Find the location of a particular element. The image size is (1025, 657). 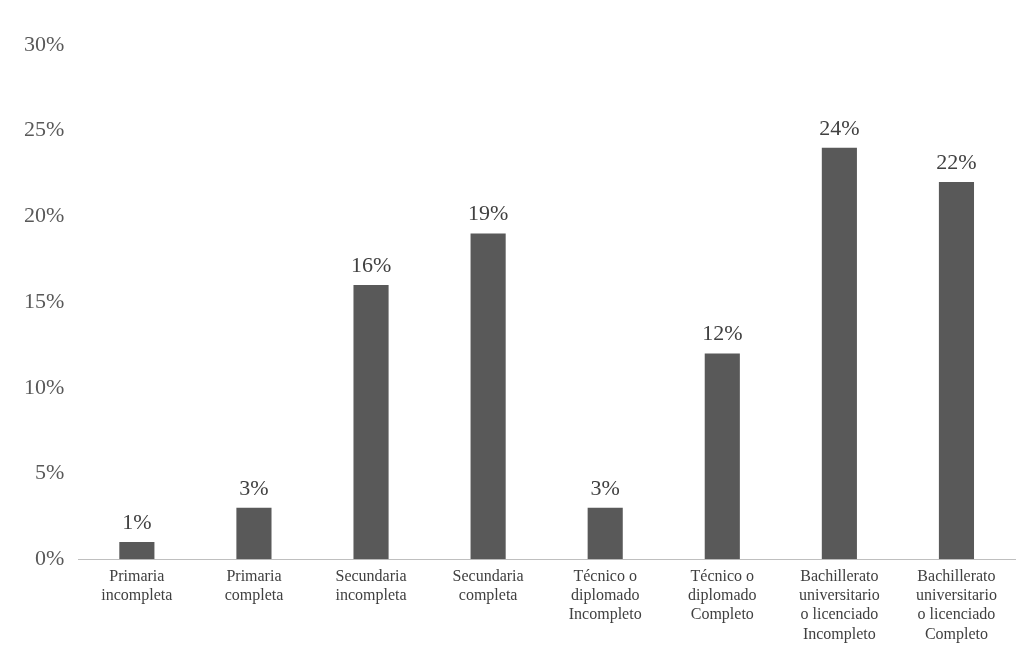

x-tick-label: Técnico o diplomado Completo is located at coordinates (722, 595).